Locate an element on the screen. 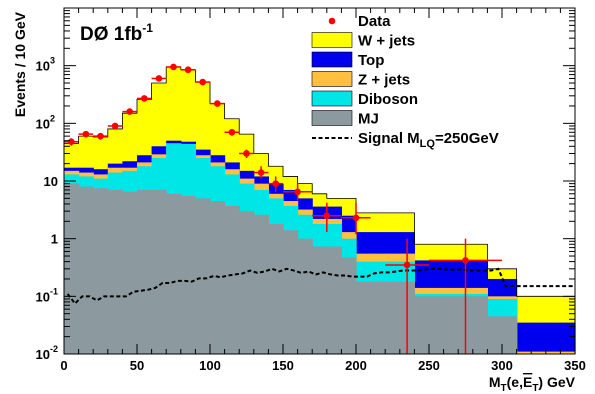 Image resolution: width=595 pixels, height=394 pixels. legend-item-diboson: Diboson is located at coordinates (364, 99).